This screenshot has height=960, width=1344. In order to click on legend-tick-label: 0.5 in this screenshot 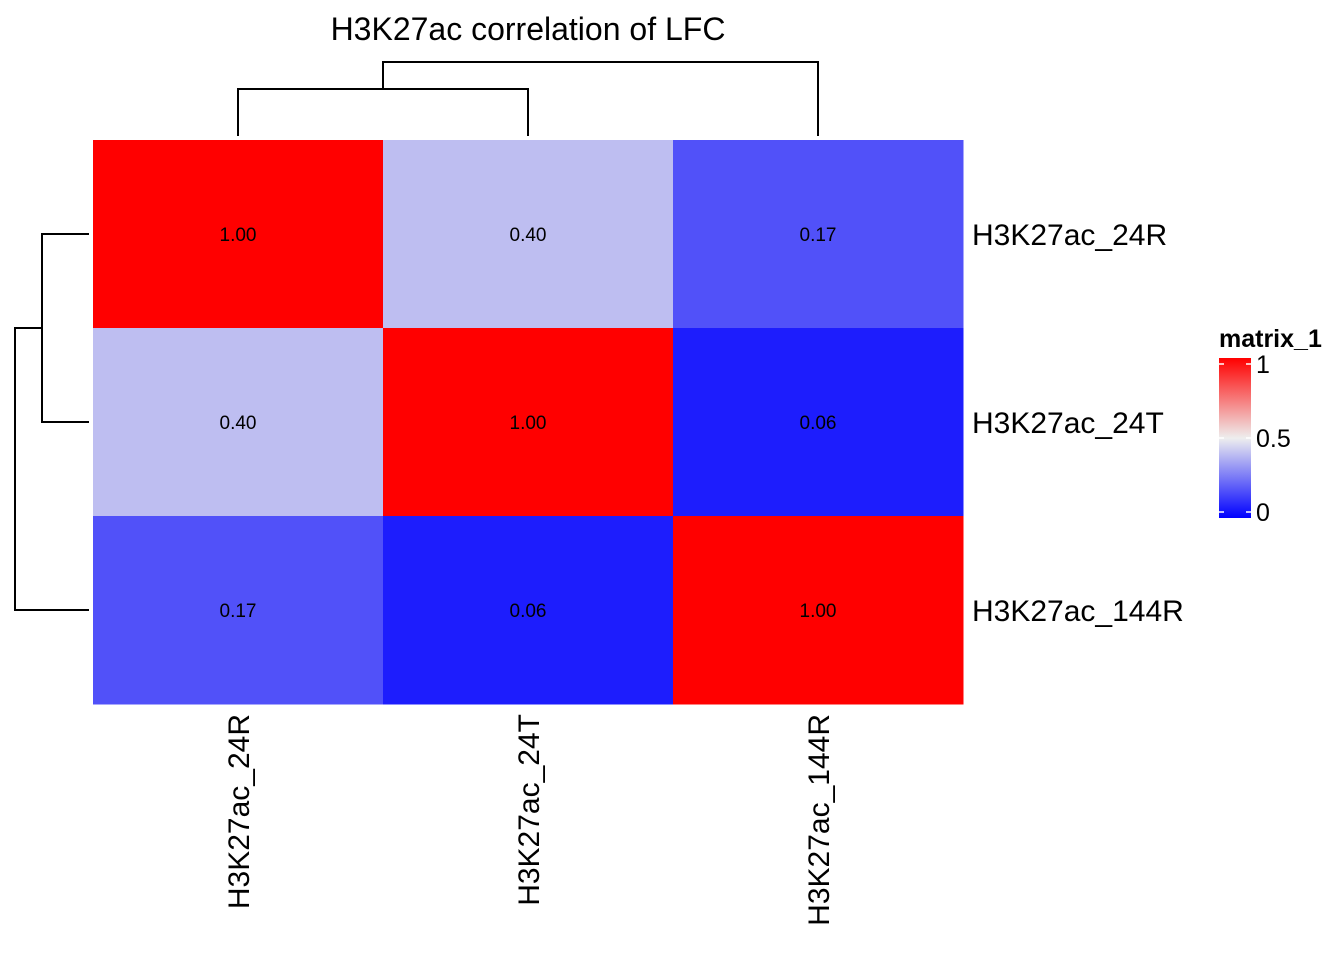, I will do `click(1273, 439)`.